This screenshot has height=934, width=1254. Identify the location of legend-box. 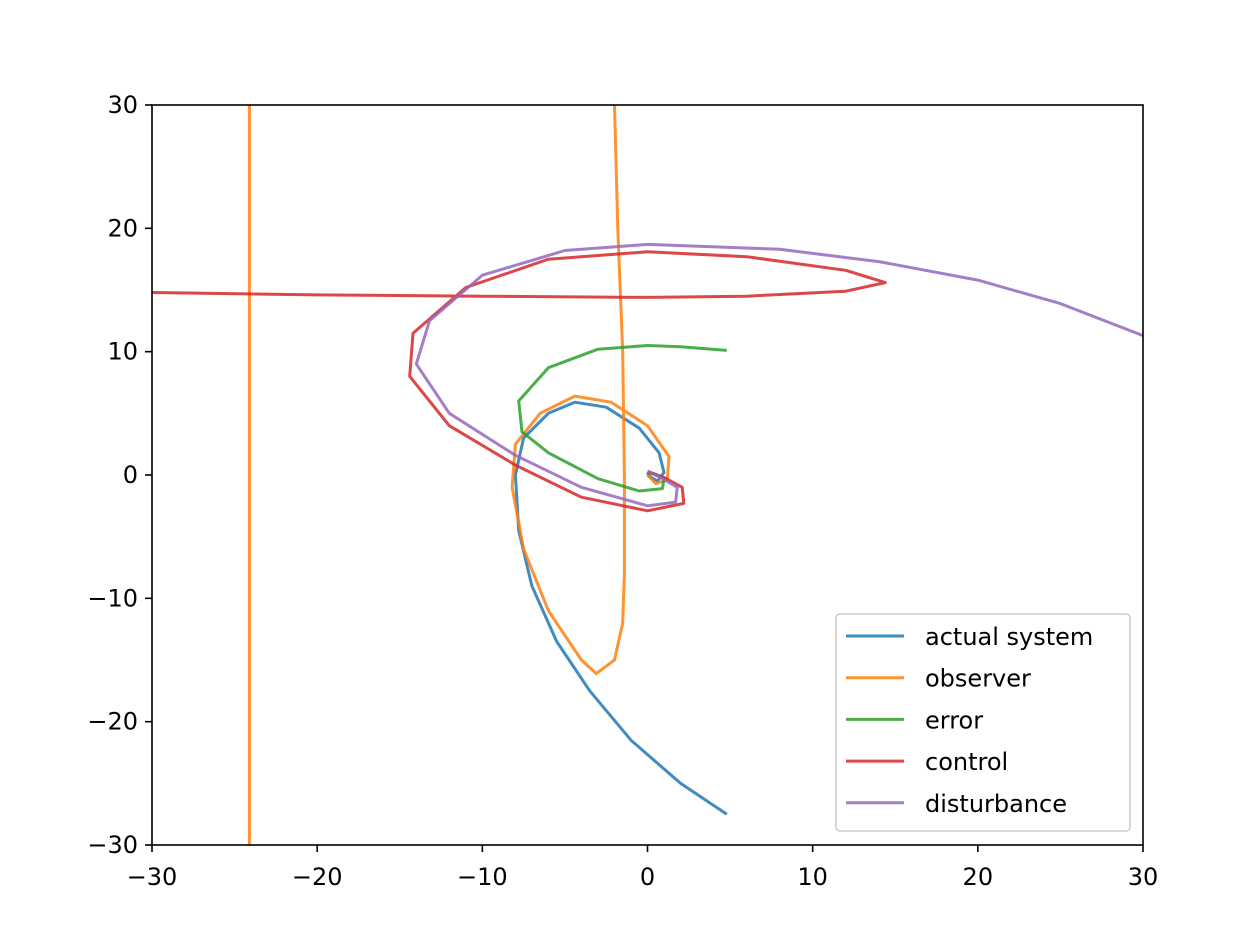
(983, 722).